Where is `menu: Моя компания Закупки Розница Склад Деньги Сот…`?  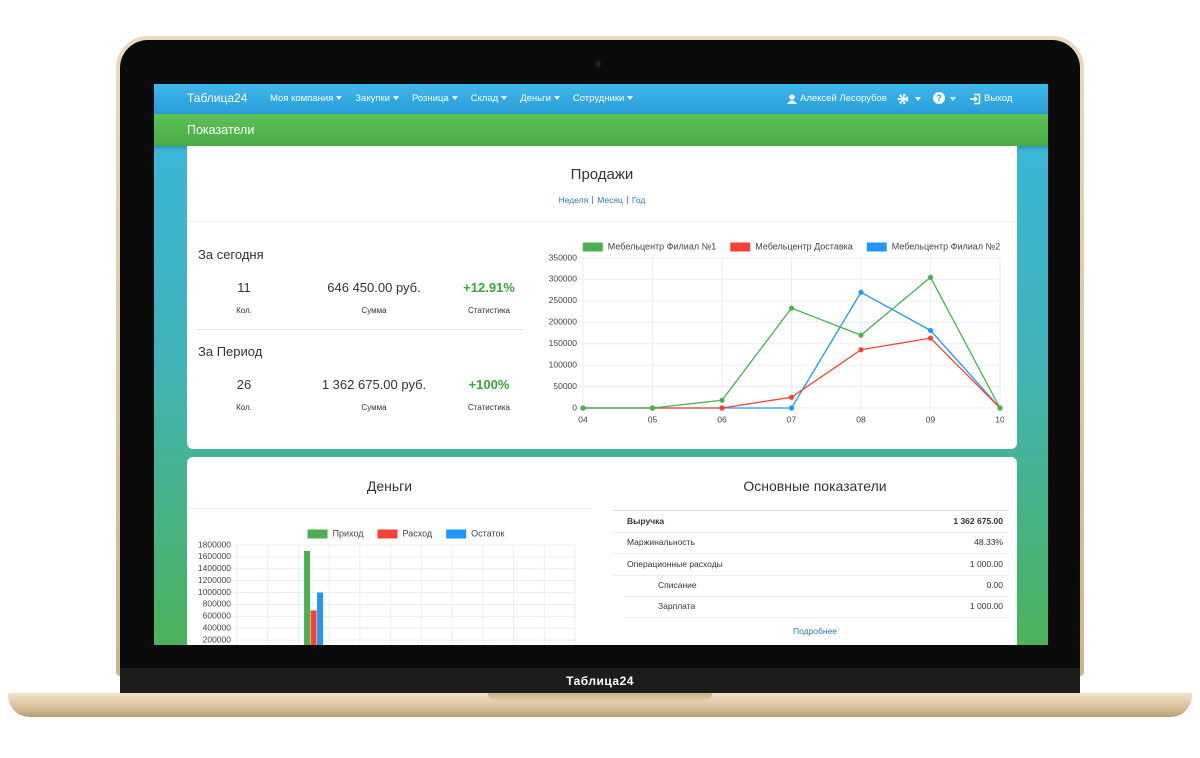 menu: Моя компания Закупки Розница Склад Деньги Сот… is located at coordinates (451, 99).